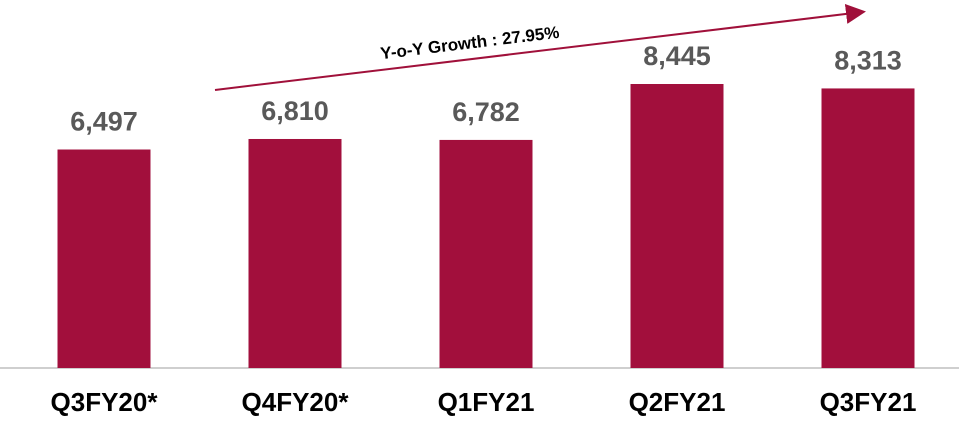 Image resolution: width=959 pixels, height=423 pixels. I want to click on value-label: 8,445, so click(677, 56).